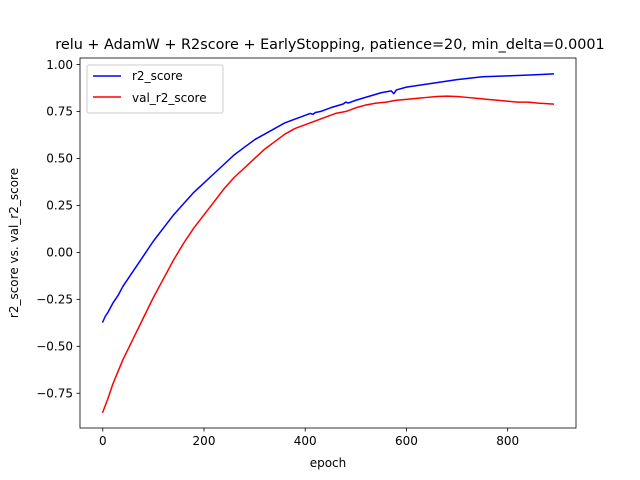  What do you see at coordinates (406, 441) in the screenshot?
I see `x-tick-label: 600` at bounding box center [406, 441].